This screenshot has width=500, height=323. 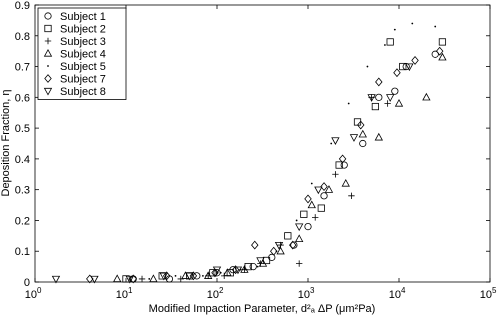 I want to click on legend-label: Subject 7, so click(x=83, y=80).